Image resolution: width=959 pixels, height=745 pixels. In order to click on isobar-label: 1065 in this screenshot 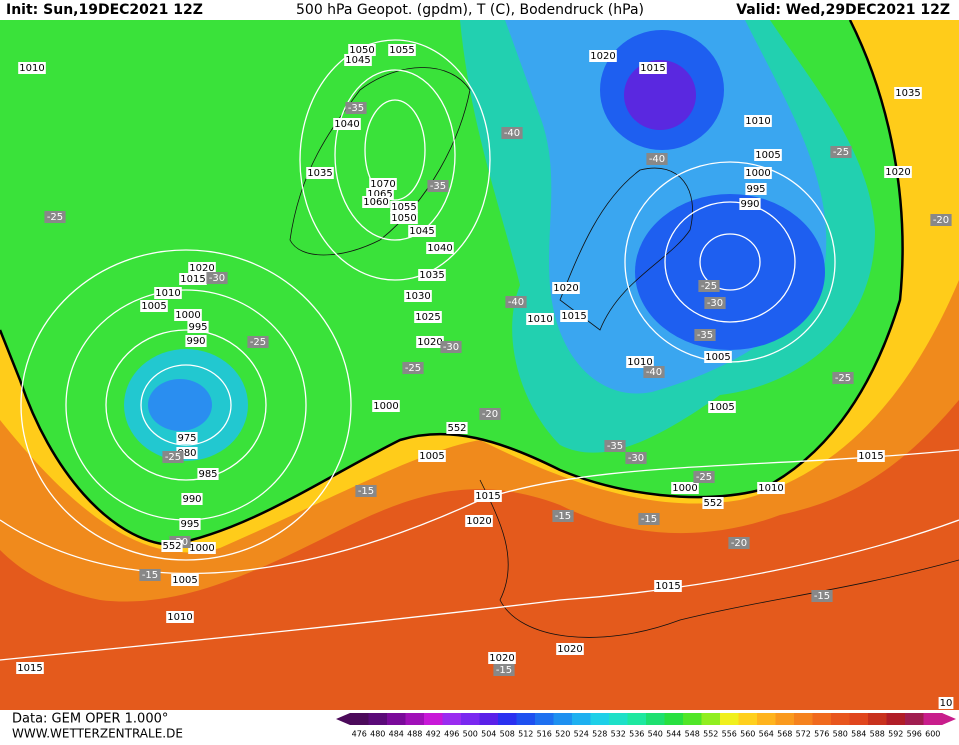, I will do `click(379, 194)`.